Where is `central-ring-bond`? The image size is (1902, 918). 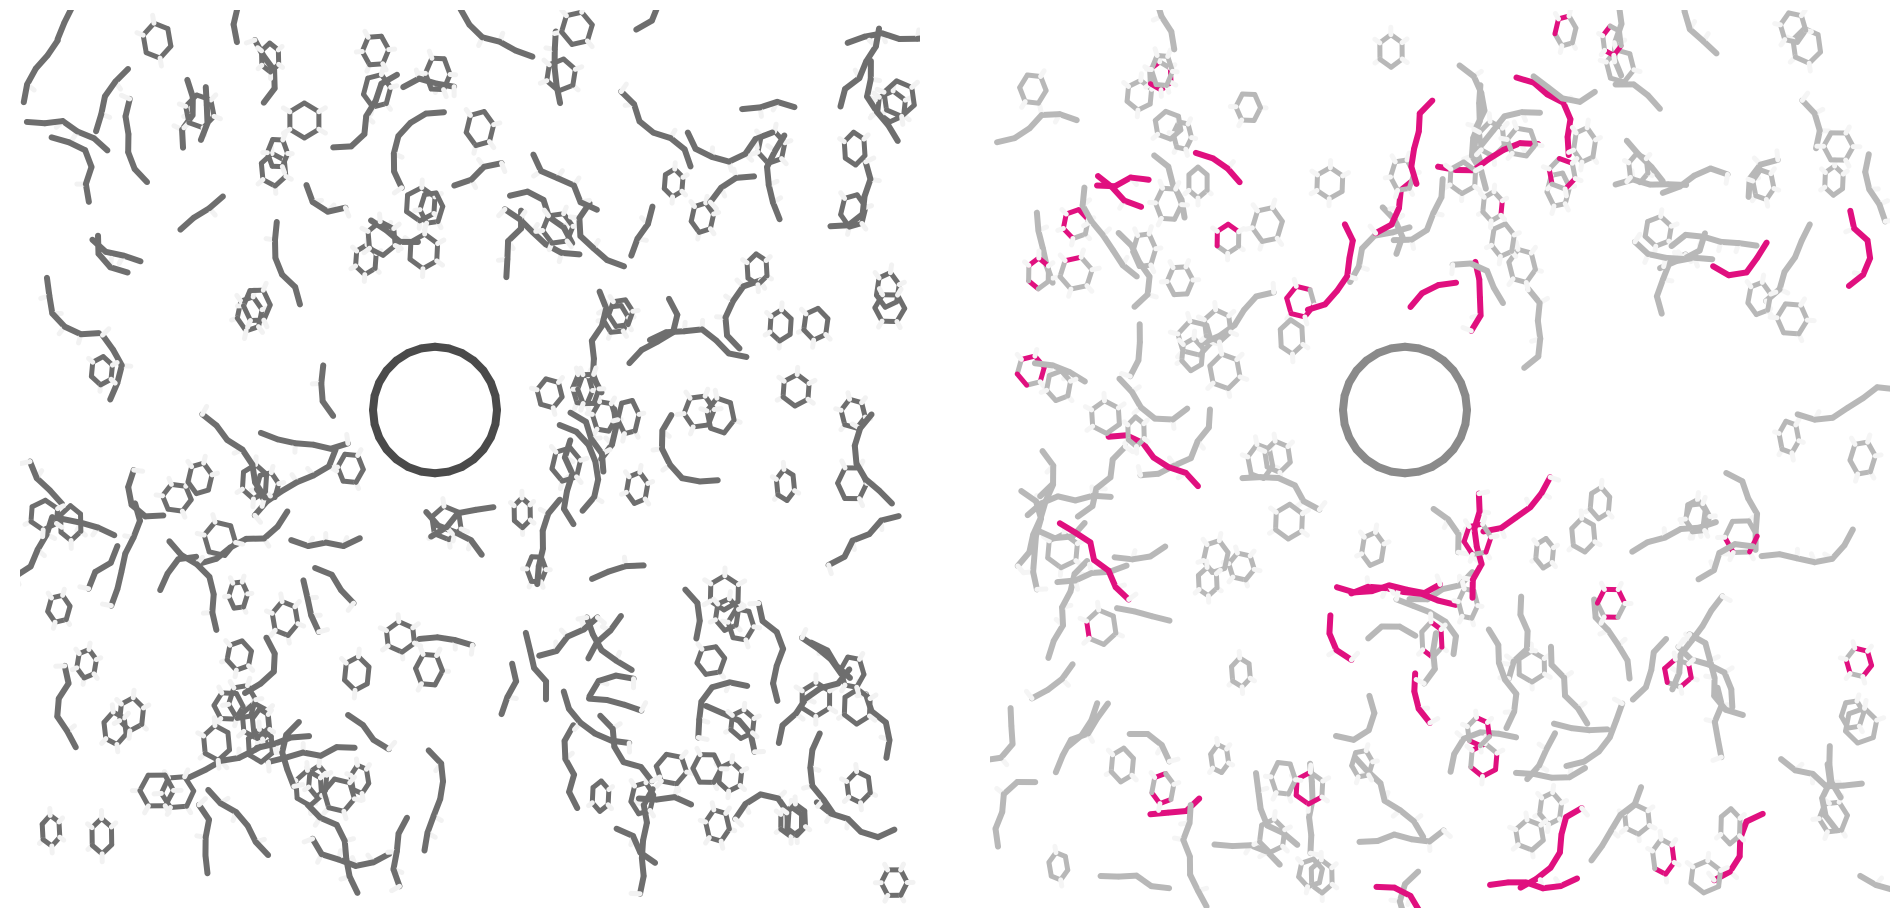 central-ring-bond is located at coordinates (496, 402).